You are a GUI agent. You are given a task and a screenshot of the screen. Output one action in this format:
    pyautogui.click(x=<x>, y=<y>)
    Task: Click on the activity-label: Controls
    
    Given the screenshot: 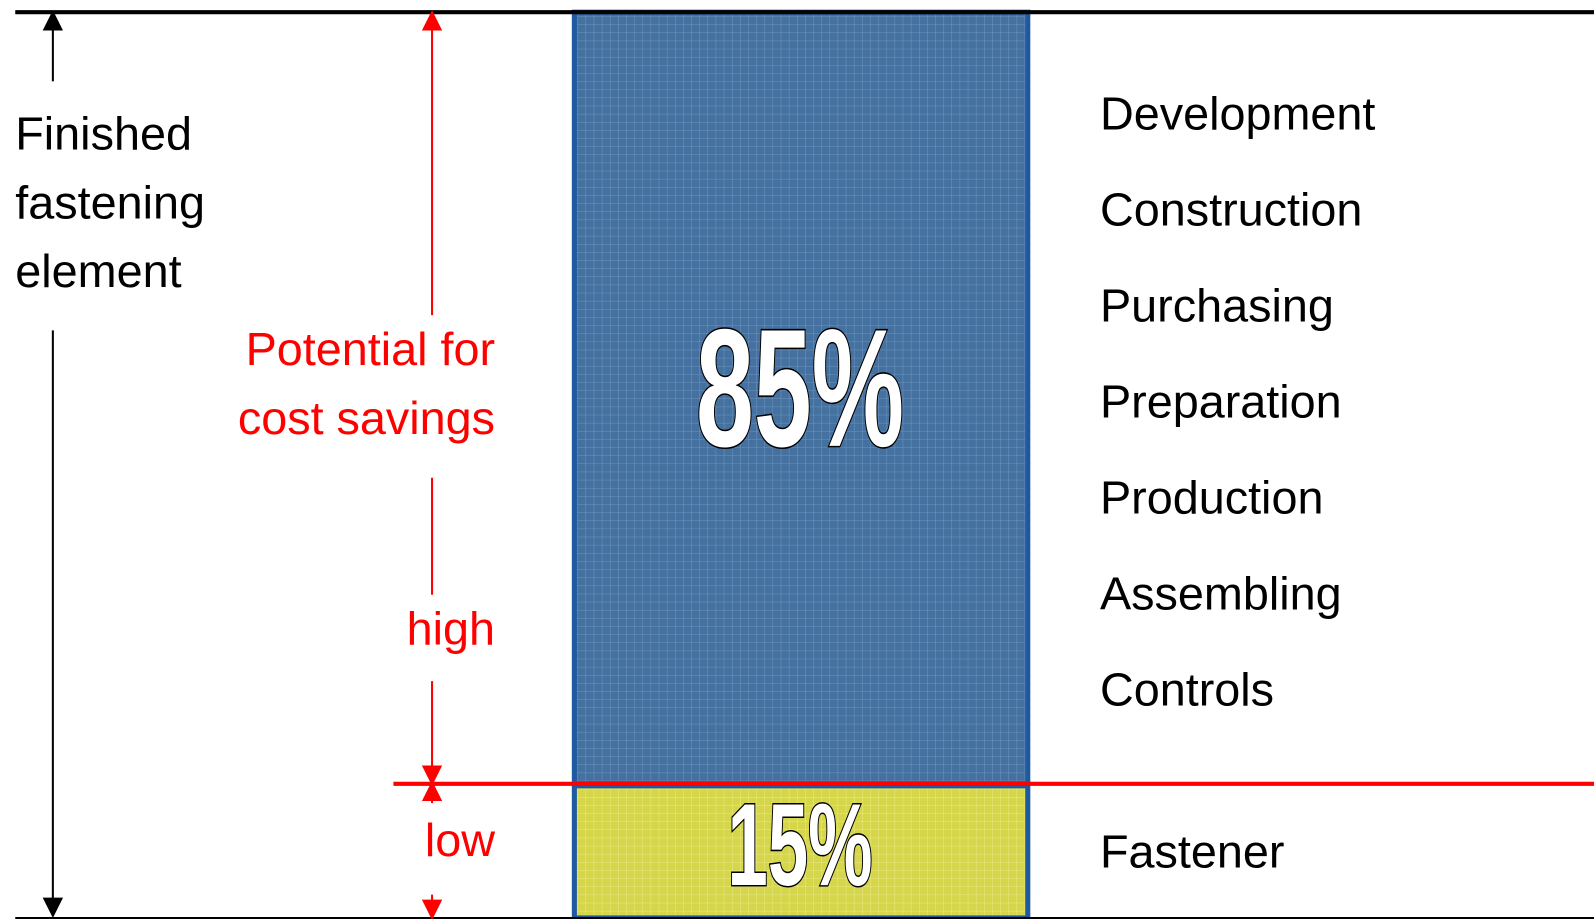 What is the action you would take?
    pyautogui.click(x=1187, y=690)
    